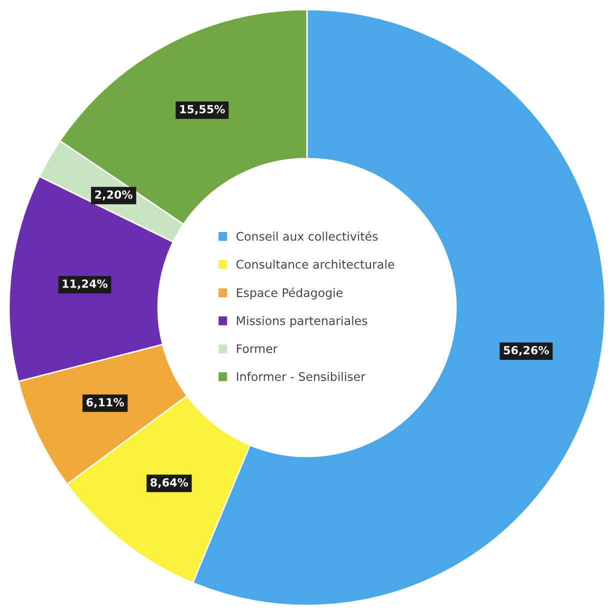 The height and width of the screenshot is (615, 614). I want to click on legend-label: Former, so click(257, 349).